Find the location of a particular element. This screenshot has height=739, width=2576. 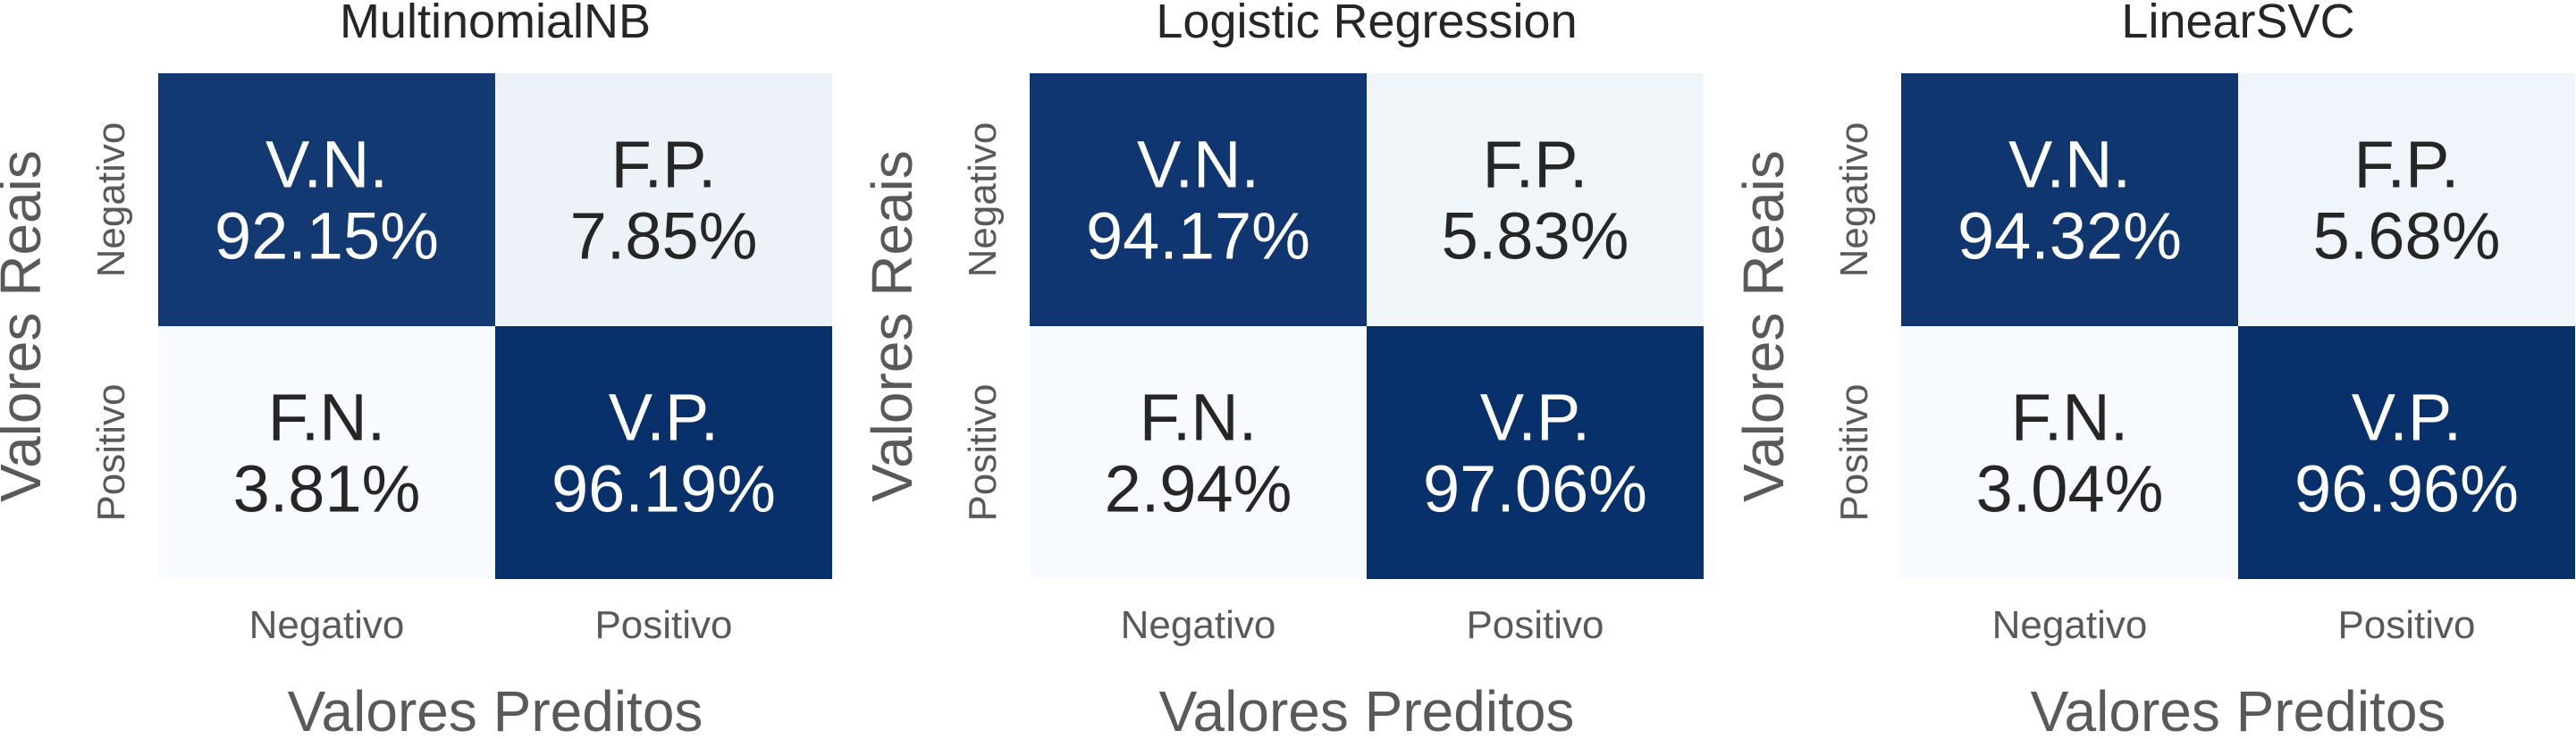

cell-value-label: 94.32% is located at coordinates (2070, 236).